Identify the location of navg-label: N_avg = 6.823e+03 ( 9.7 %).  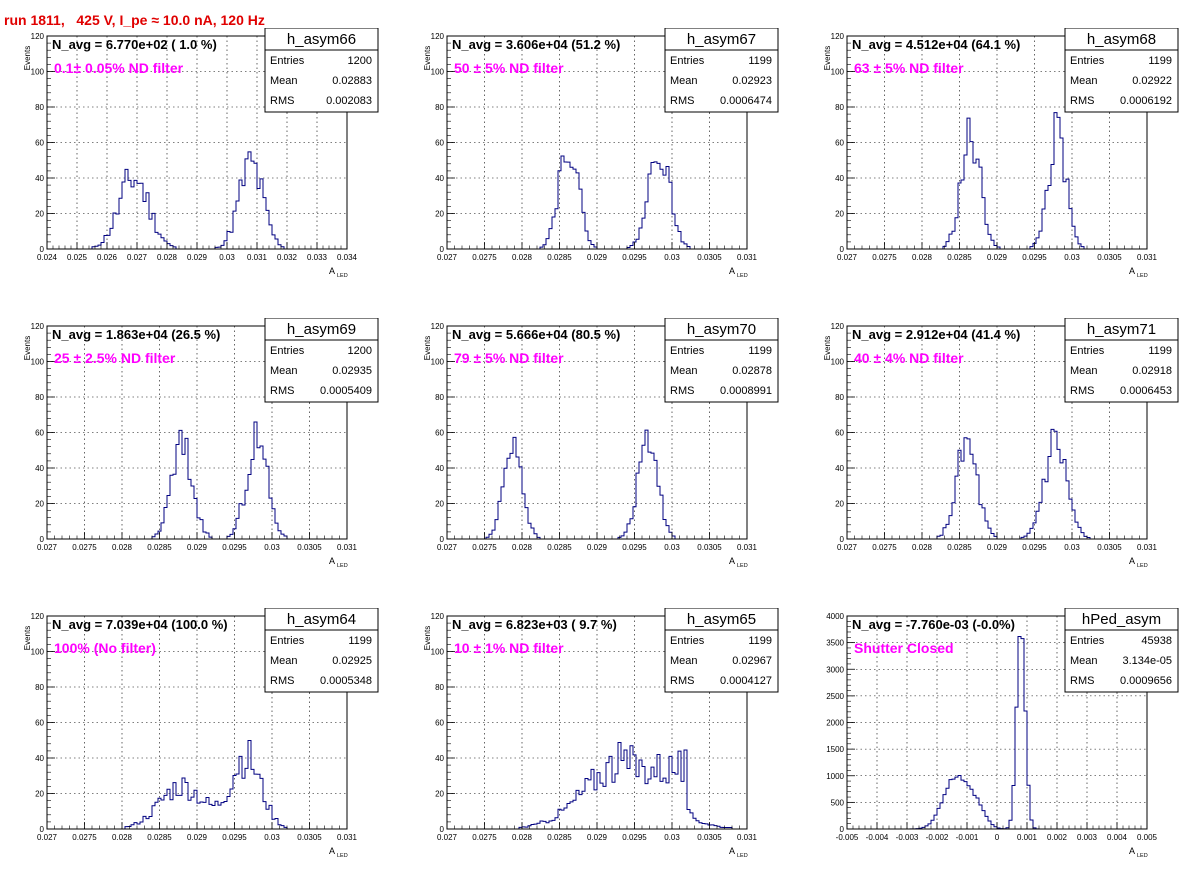
(534, 624).